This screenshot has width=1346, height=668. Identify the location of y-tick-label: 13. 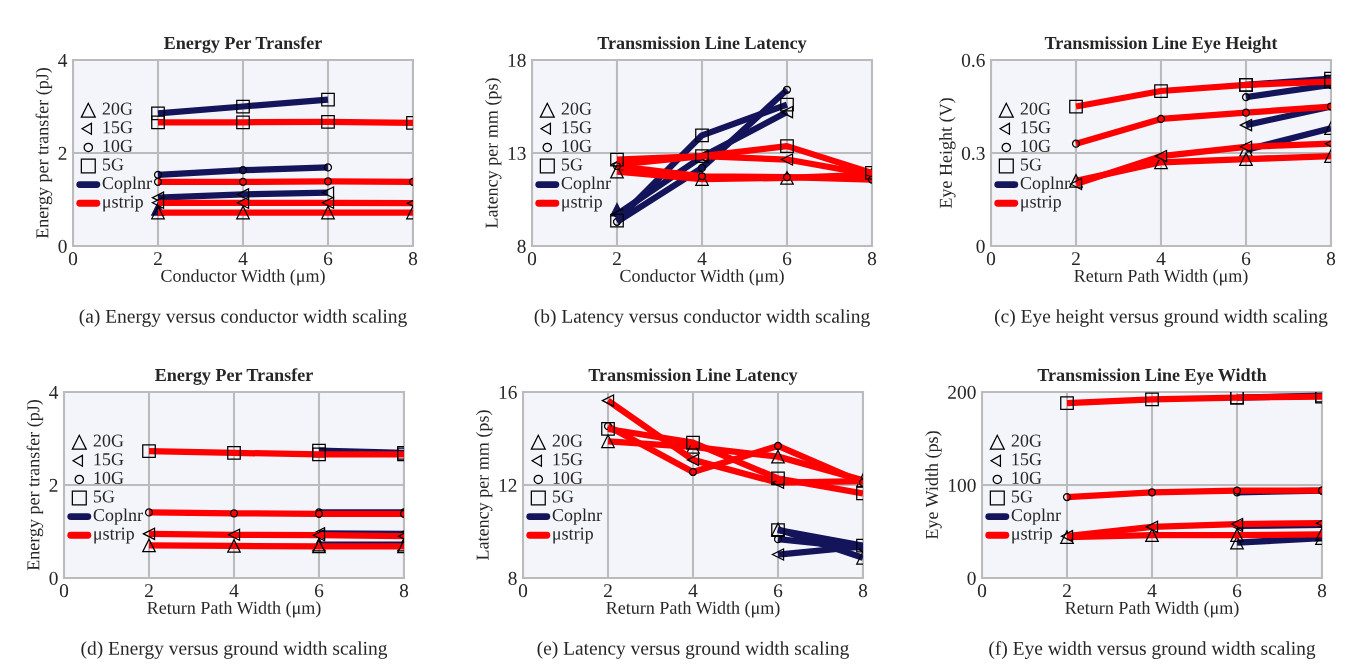
(517, 153).